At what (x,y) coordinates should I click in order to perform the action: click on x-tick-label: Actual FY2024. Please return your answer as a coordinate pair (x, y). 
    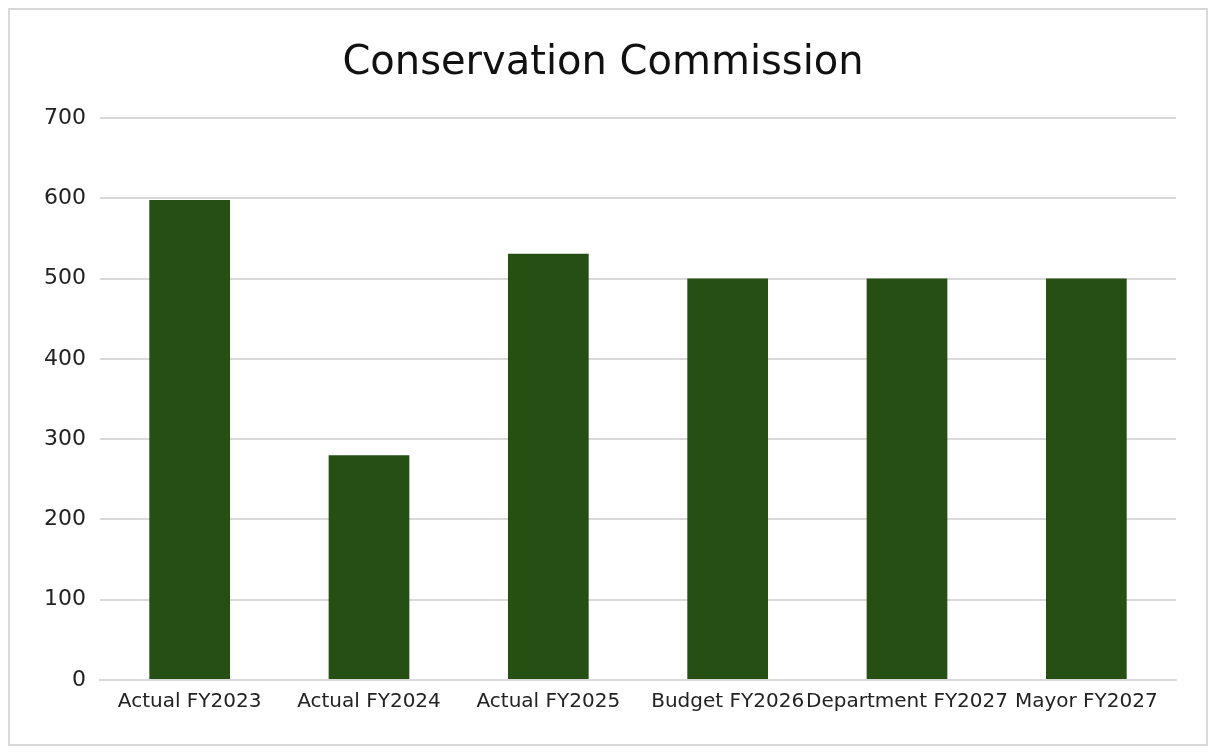
    Looking at the image, I should click on (369, 700).